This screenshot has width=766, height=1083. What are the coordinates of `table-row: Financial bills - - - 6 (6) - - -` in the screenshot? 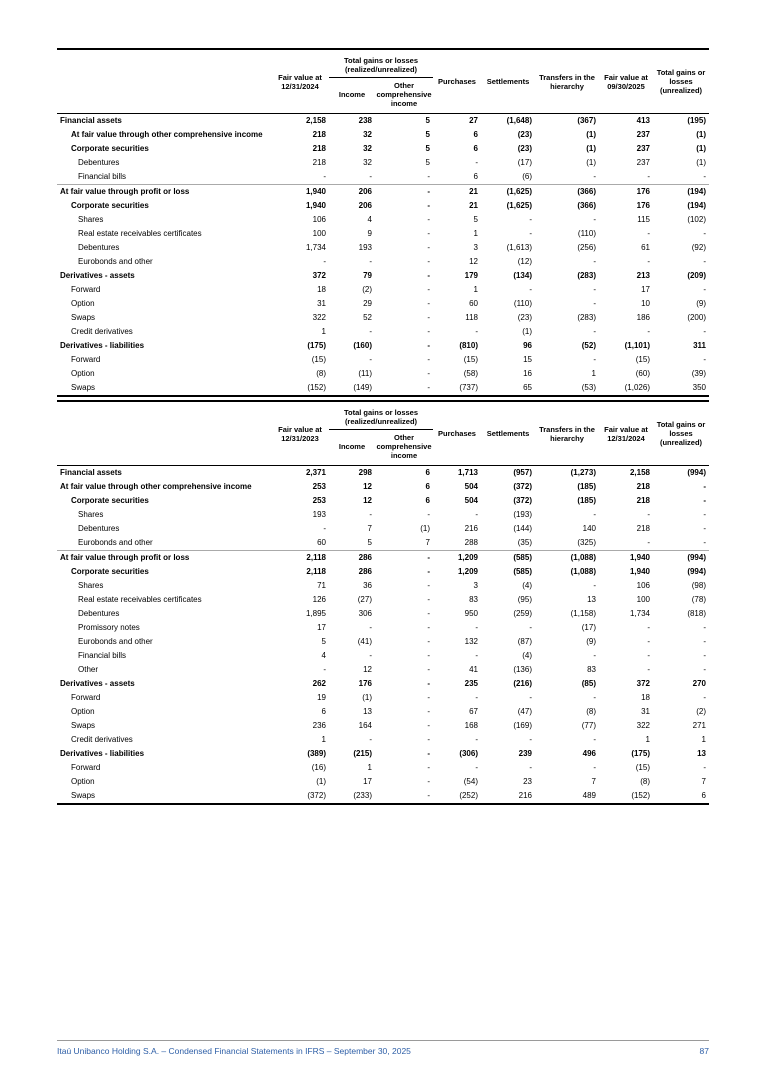 It's located at (383, 177).